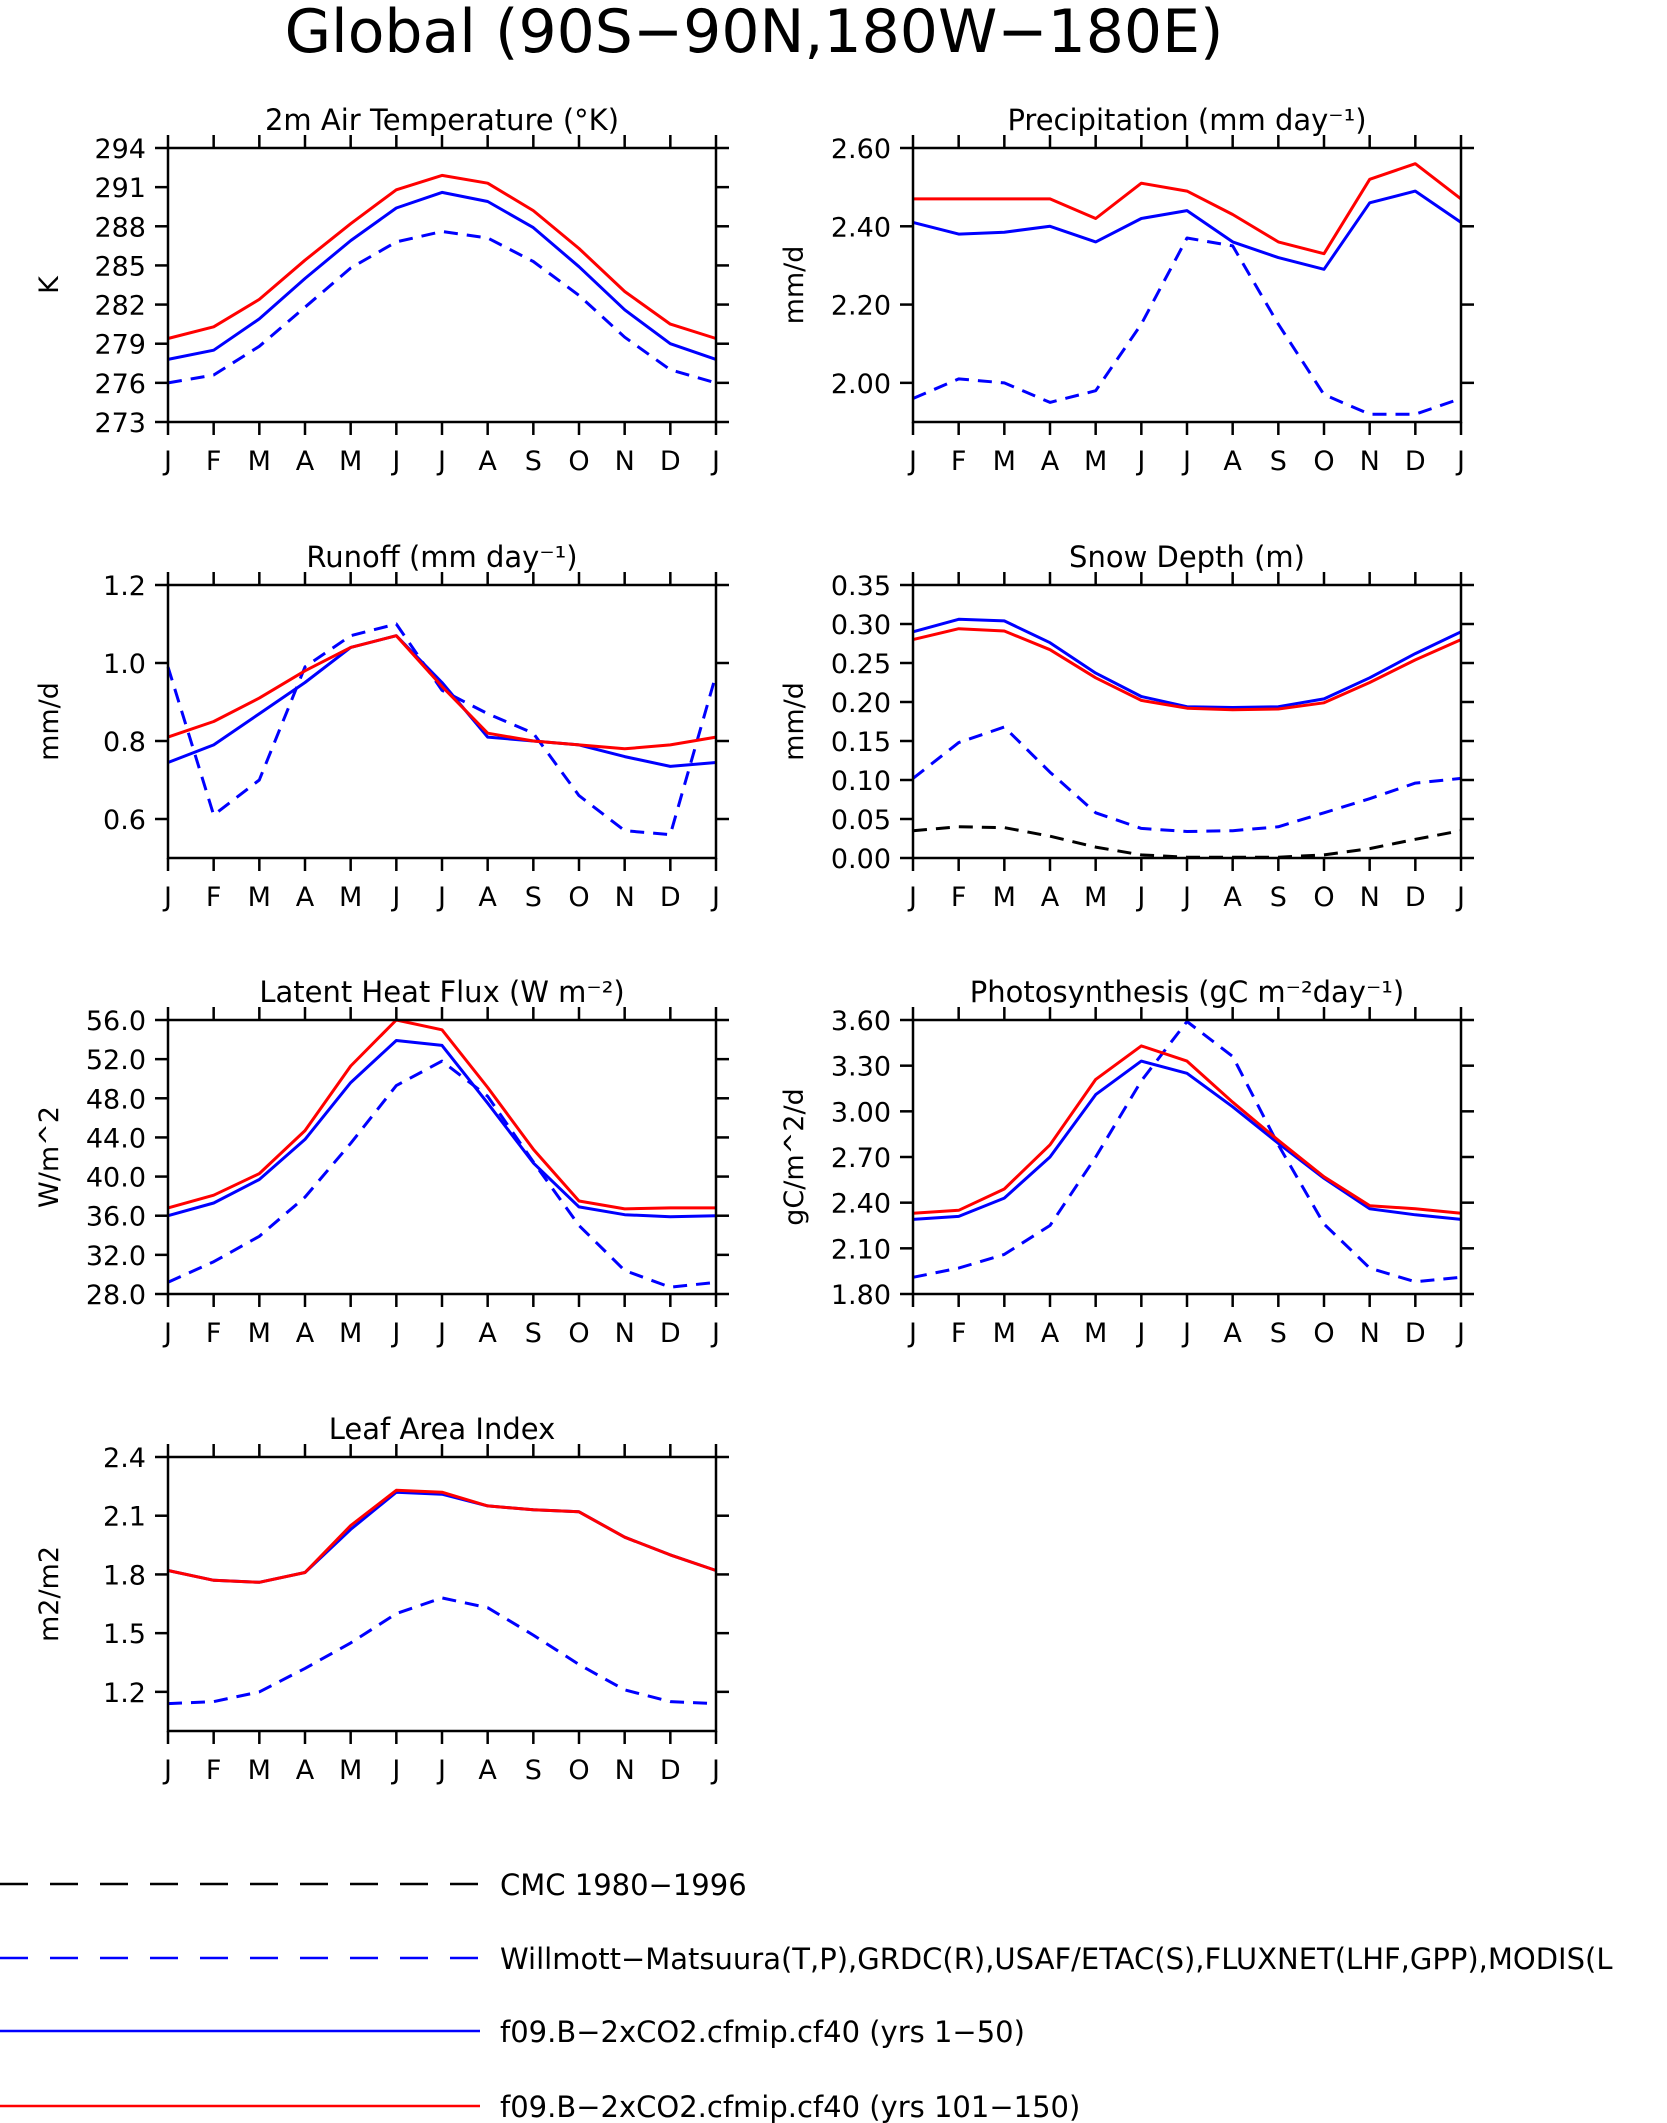 Image resolution: width=1667 pixels, height=2123 pixels. What do you see at coordinates (861, 859) in the screenshot?
I see `y-tick-label: 0.00` at bounding box center [861, 859].